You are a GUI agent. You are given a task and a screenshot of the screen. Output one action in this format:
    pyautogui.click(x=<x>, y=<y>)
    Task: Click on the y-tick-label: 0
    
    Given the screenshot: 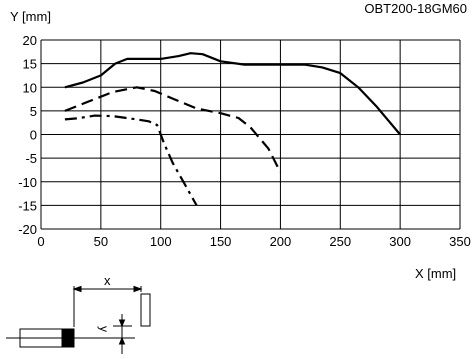 What is the action you would take?
    pyautogui.click(x=33, y=135)
    